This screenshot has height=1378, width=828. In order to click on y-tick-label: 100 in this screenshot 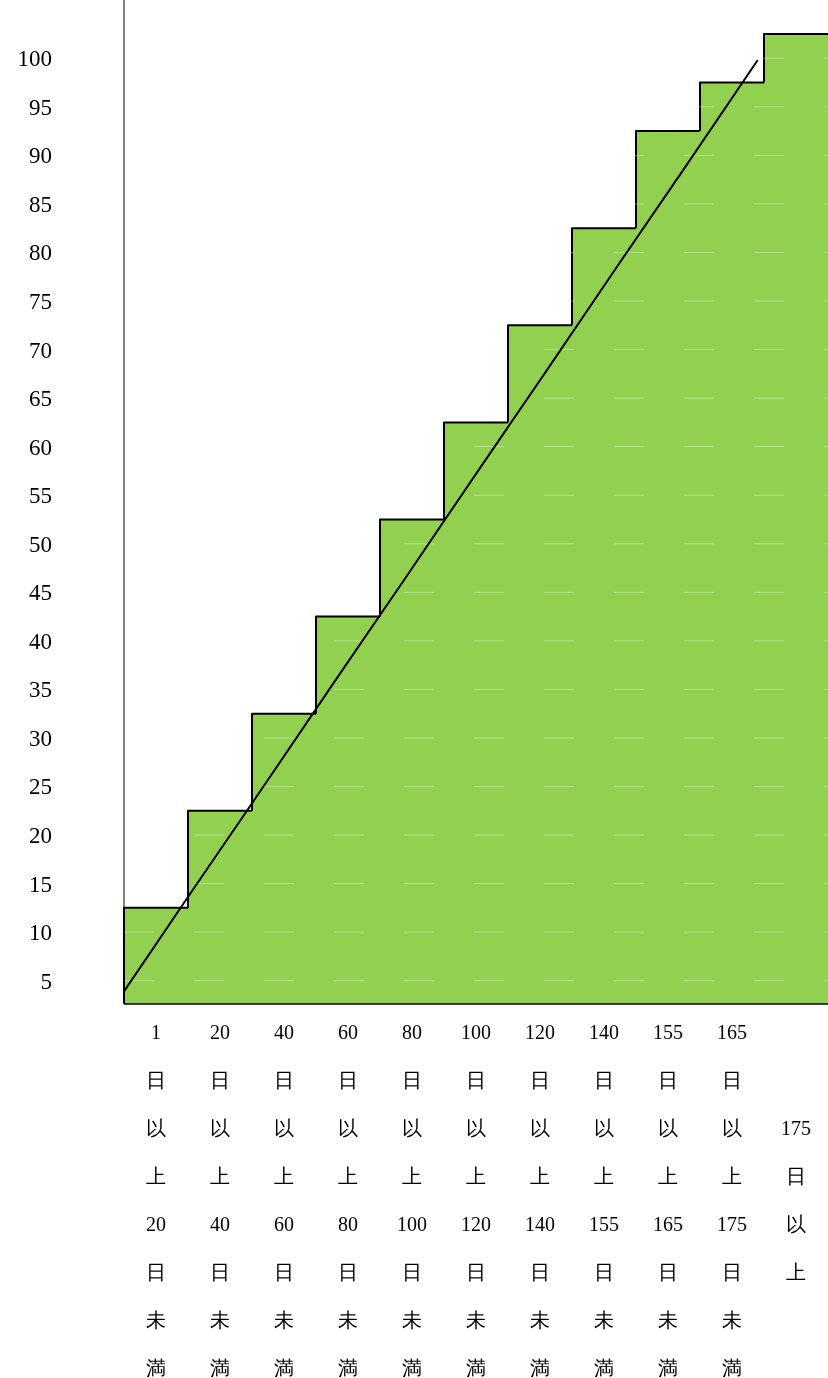, I will do `click(34, 59)`.